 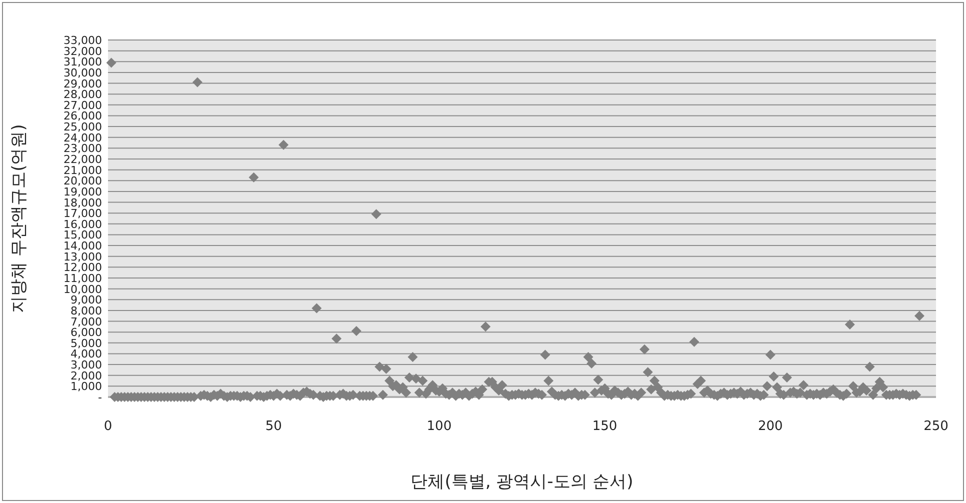 I want to click on y-tick-label: 26,000, so click(x=83, y=116).